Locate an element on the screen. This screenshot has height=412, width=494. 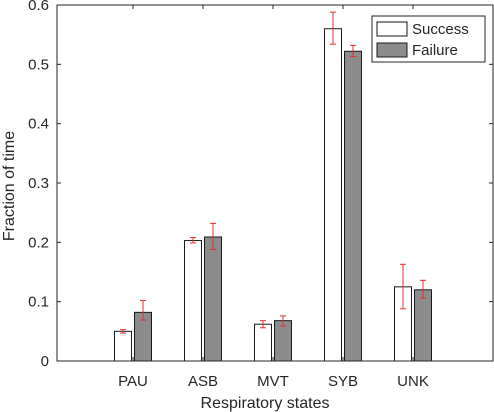
x-tick-labels: PAU ASB MVT SYB UNK is located at coordinates (273, 381).